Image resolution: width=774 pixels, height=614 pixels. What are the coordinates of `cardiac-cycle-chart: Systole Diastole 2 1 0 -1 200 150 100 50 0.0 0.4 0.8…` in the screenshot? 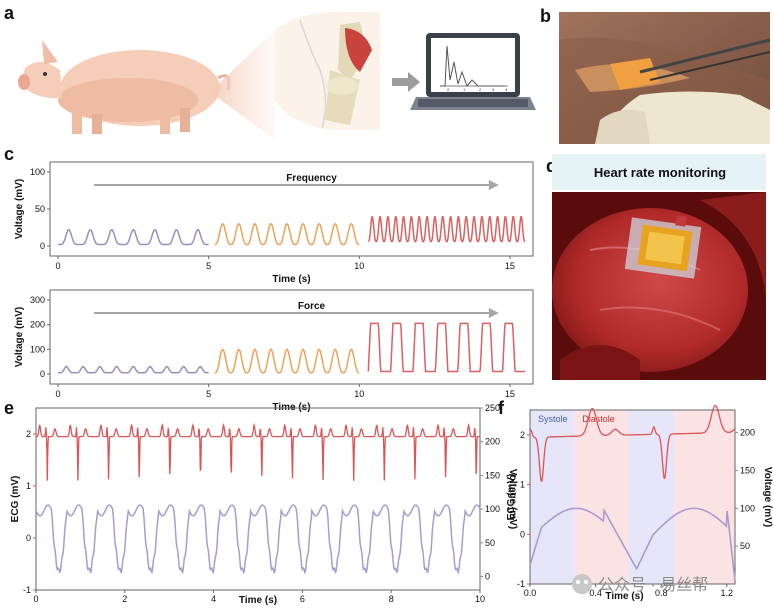 It's located at (639, 503).